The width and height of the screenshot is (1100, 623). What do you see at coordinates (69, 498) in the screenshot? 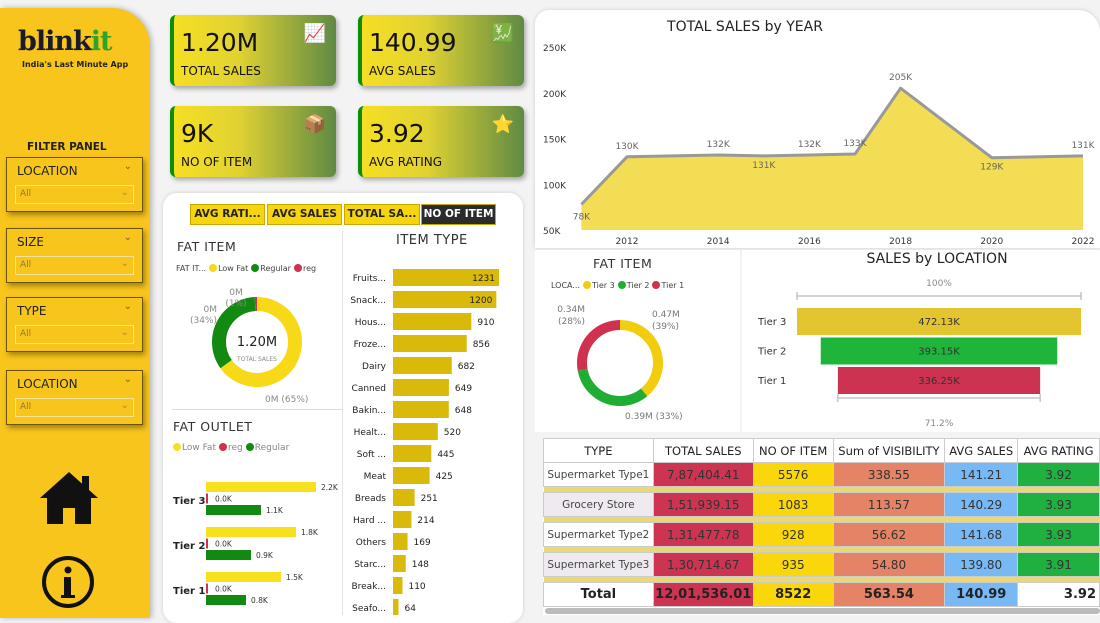
I see `home-icon` at bounding box center [69, 498].